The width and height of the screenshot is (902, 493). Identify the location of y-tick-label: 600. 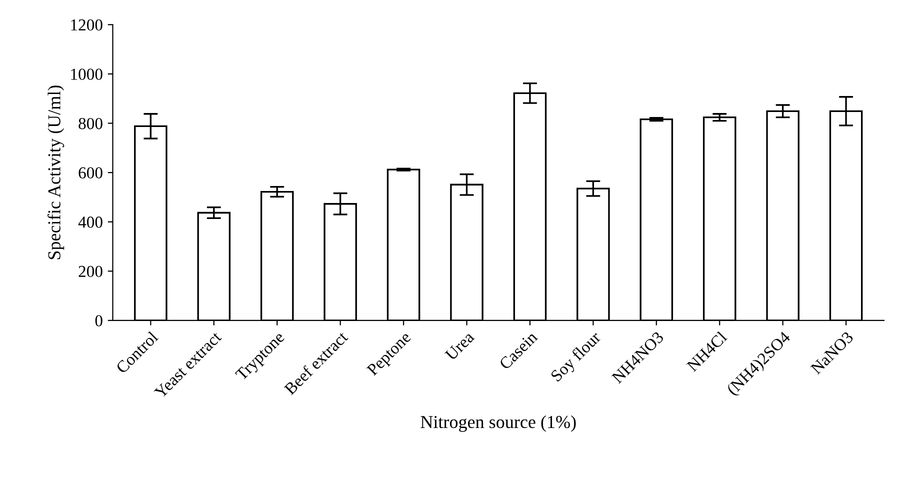
(90, 172).